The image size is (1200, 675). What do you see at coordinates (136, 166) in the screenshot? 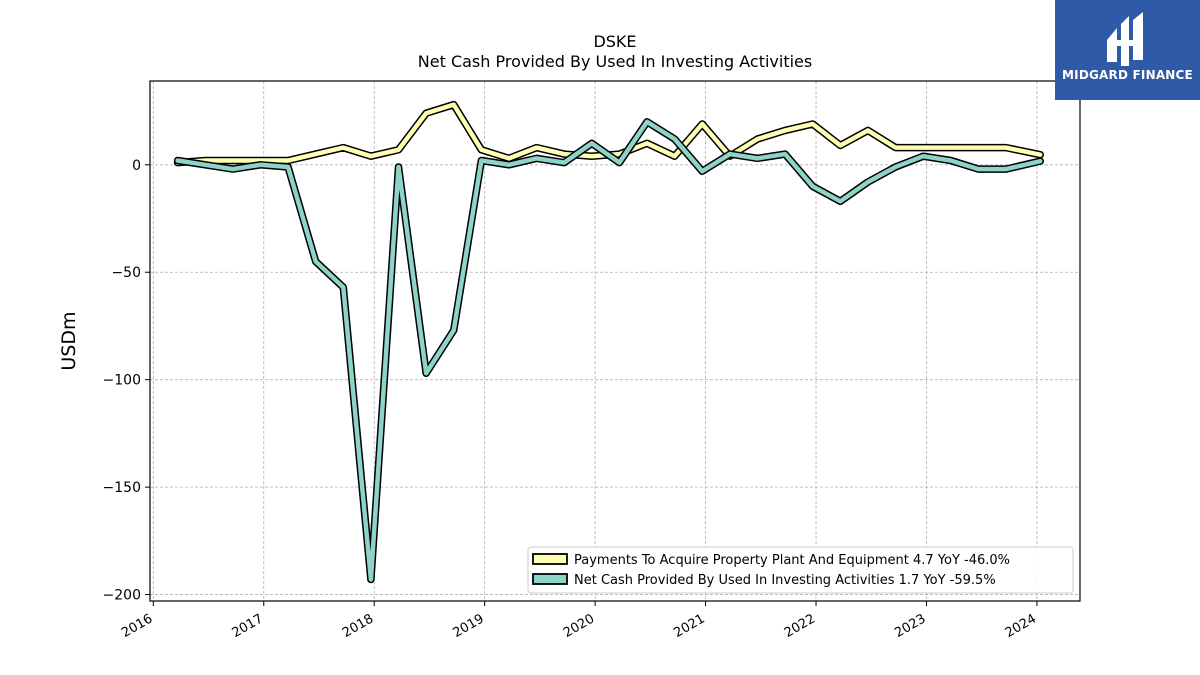
I see `y-tick-label: 0` at bounding box center [136, 166].